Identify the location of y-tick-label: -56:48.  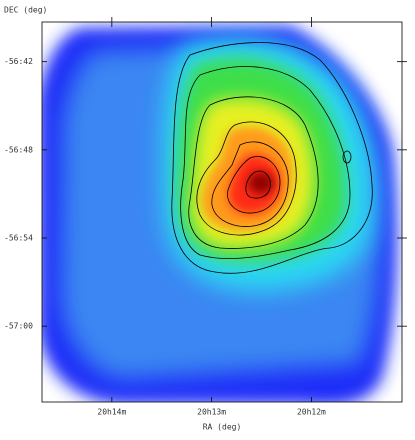
(18, 149).